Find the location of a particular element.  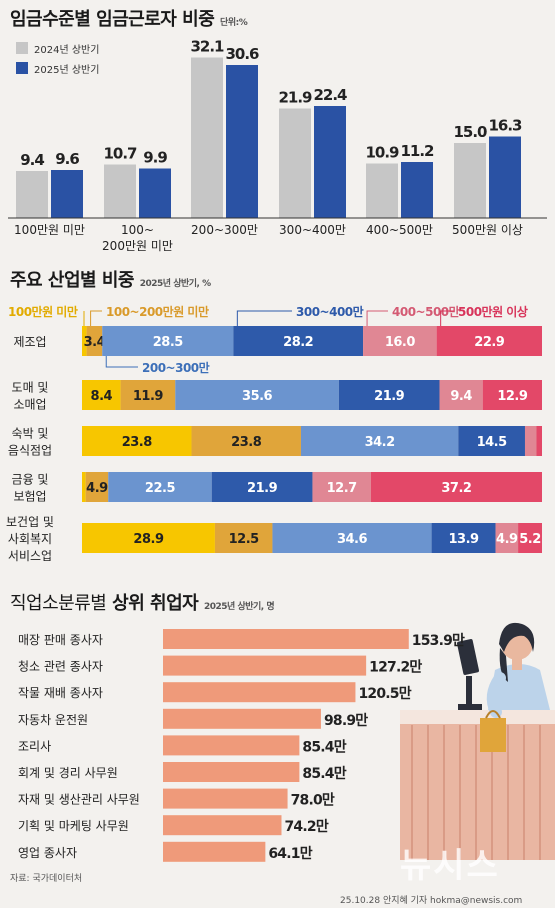

chart1-unit: 단위:% is located at coordinates (234, 23).